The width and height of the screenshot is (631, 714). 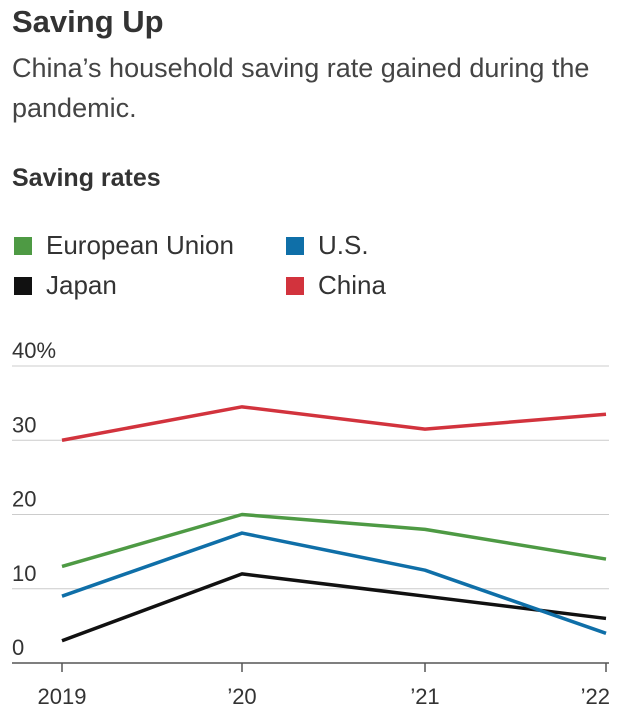 I want to click on legend-label: European Union, so click(x=140, y=245).